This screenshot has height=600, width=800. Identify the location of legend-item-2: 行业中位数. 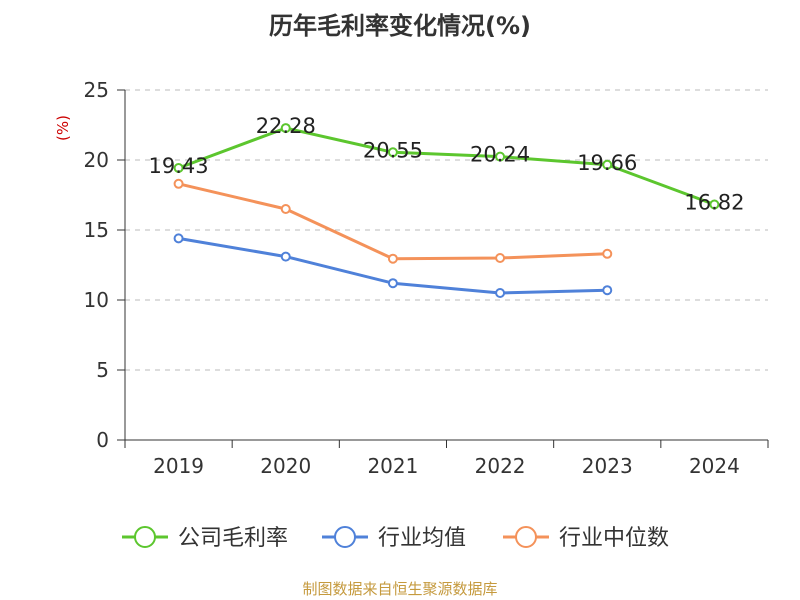
(586, 538).